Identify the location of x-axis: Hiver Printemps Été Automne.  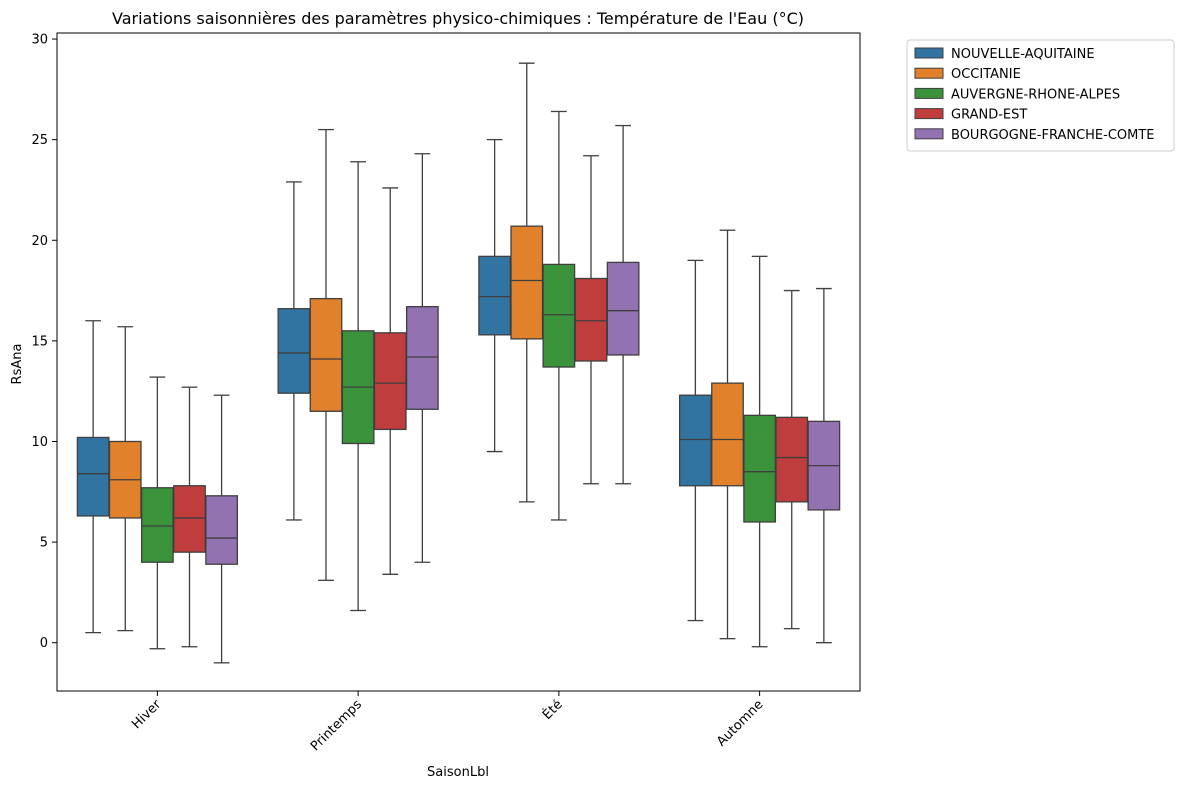
(447, 722).